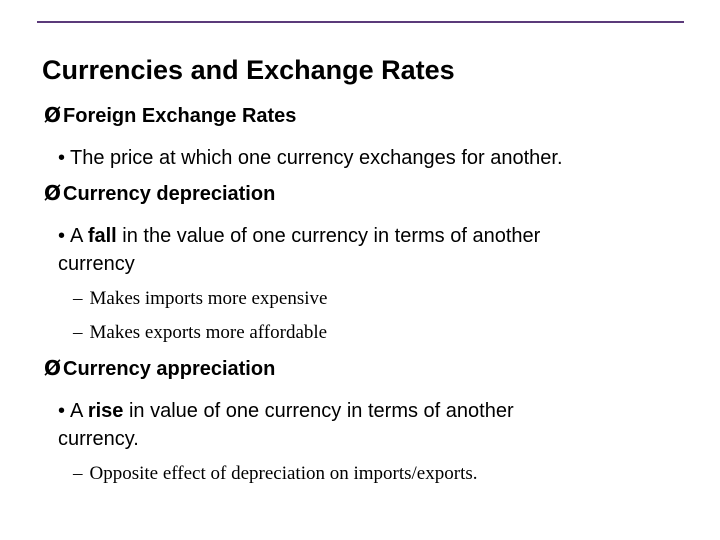 The image size is (720, 540). What do you see at coordinates (98, 439) in the screenshot?
I see `bullet-continuation: currency.` at bounding box center [98, 439].